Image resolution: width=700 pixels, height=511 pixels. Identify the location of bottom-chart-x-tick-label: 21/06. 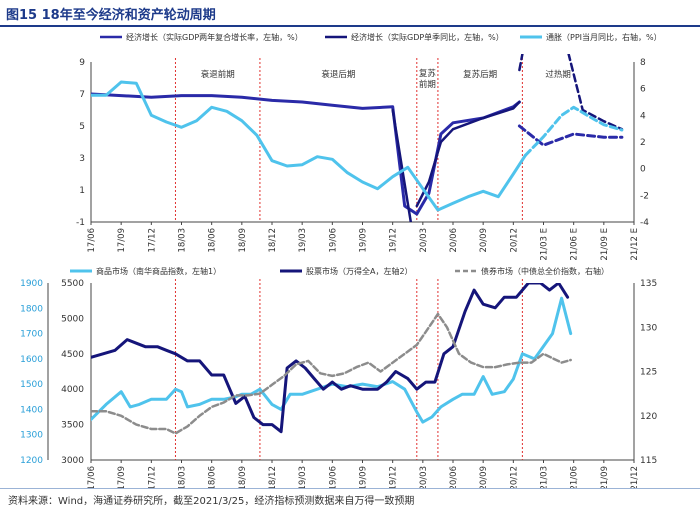
(575, 477).